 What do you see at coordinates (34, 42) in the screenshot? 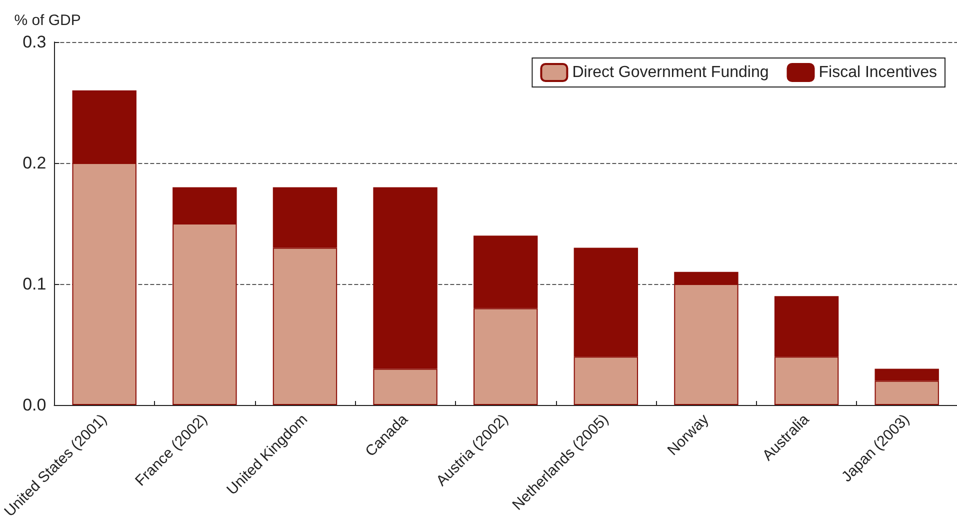
I see `y-tick-label: 0.3` at bounding box center [34, 42].